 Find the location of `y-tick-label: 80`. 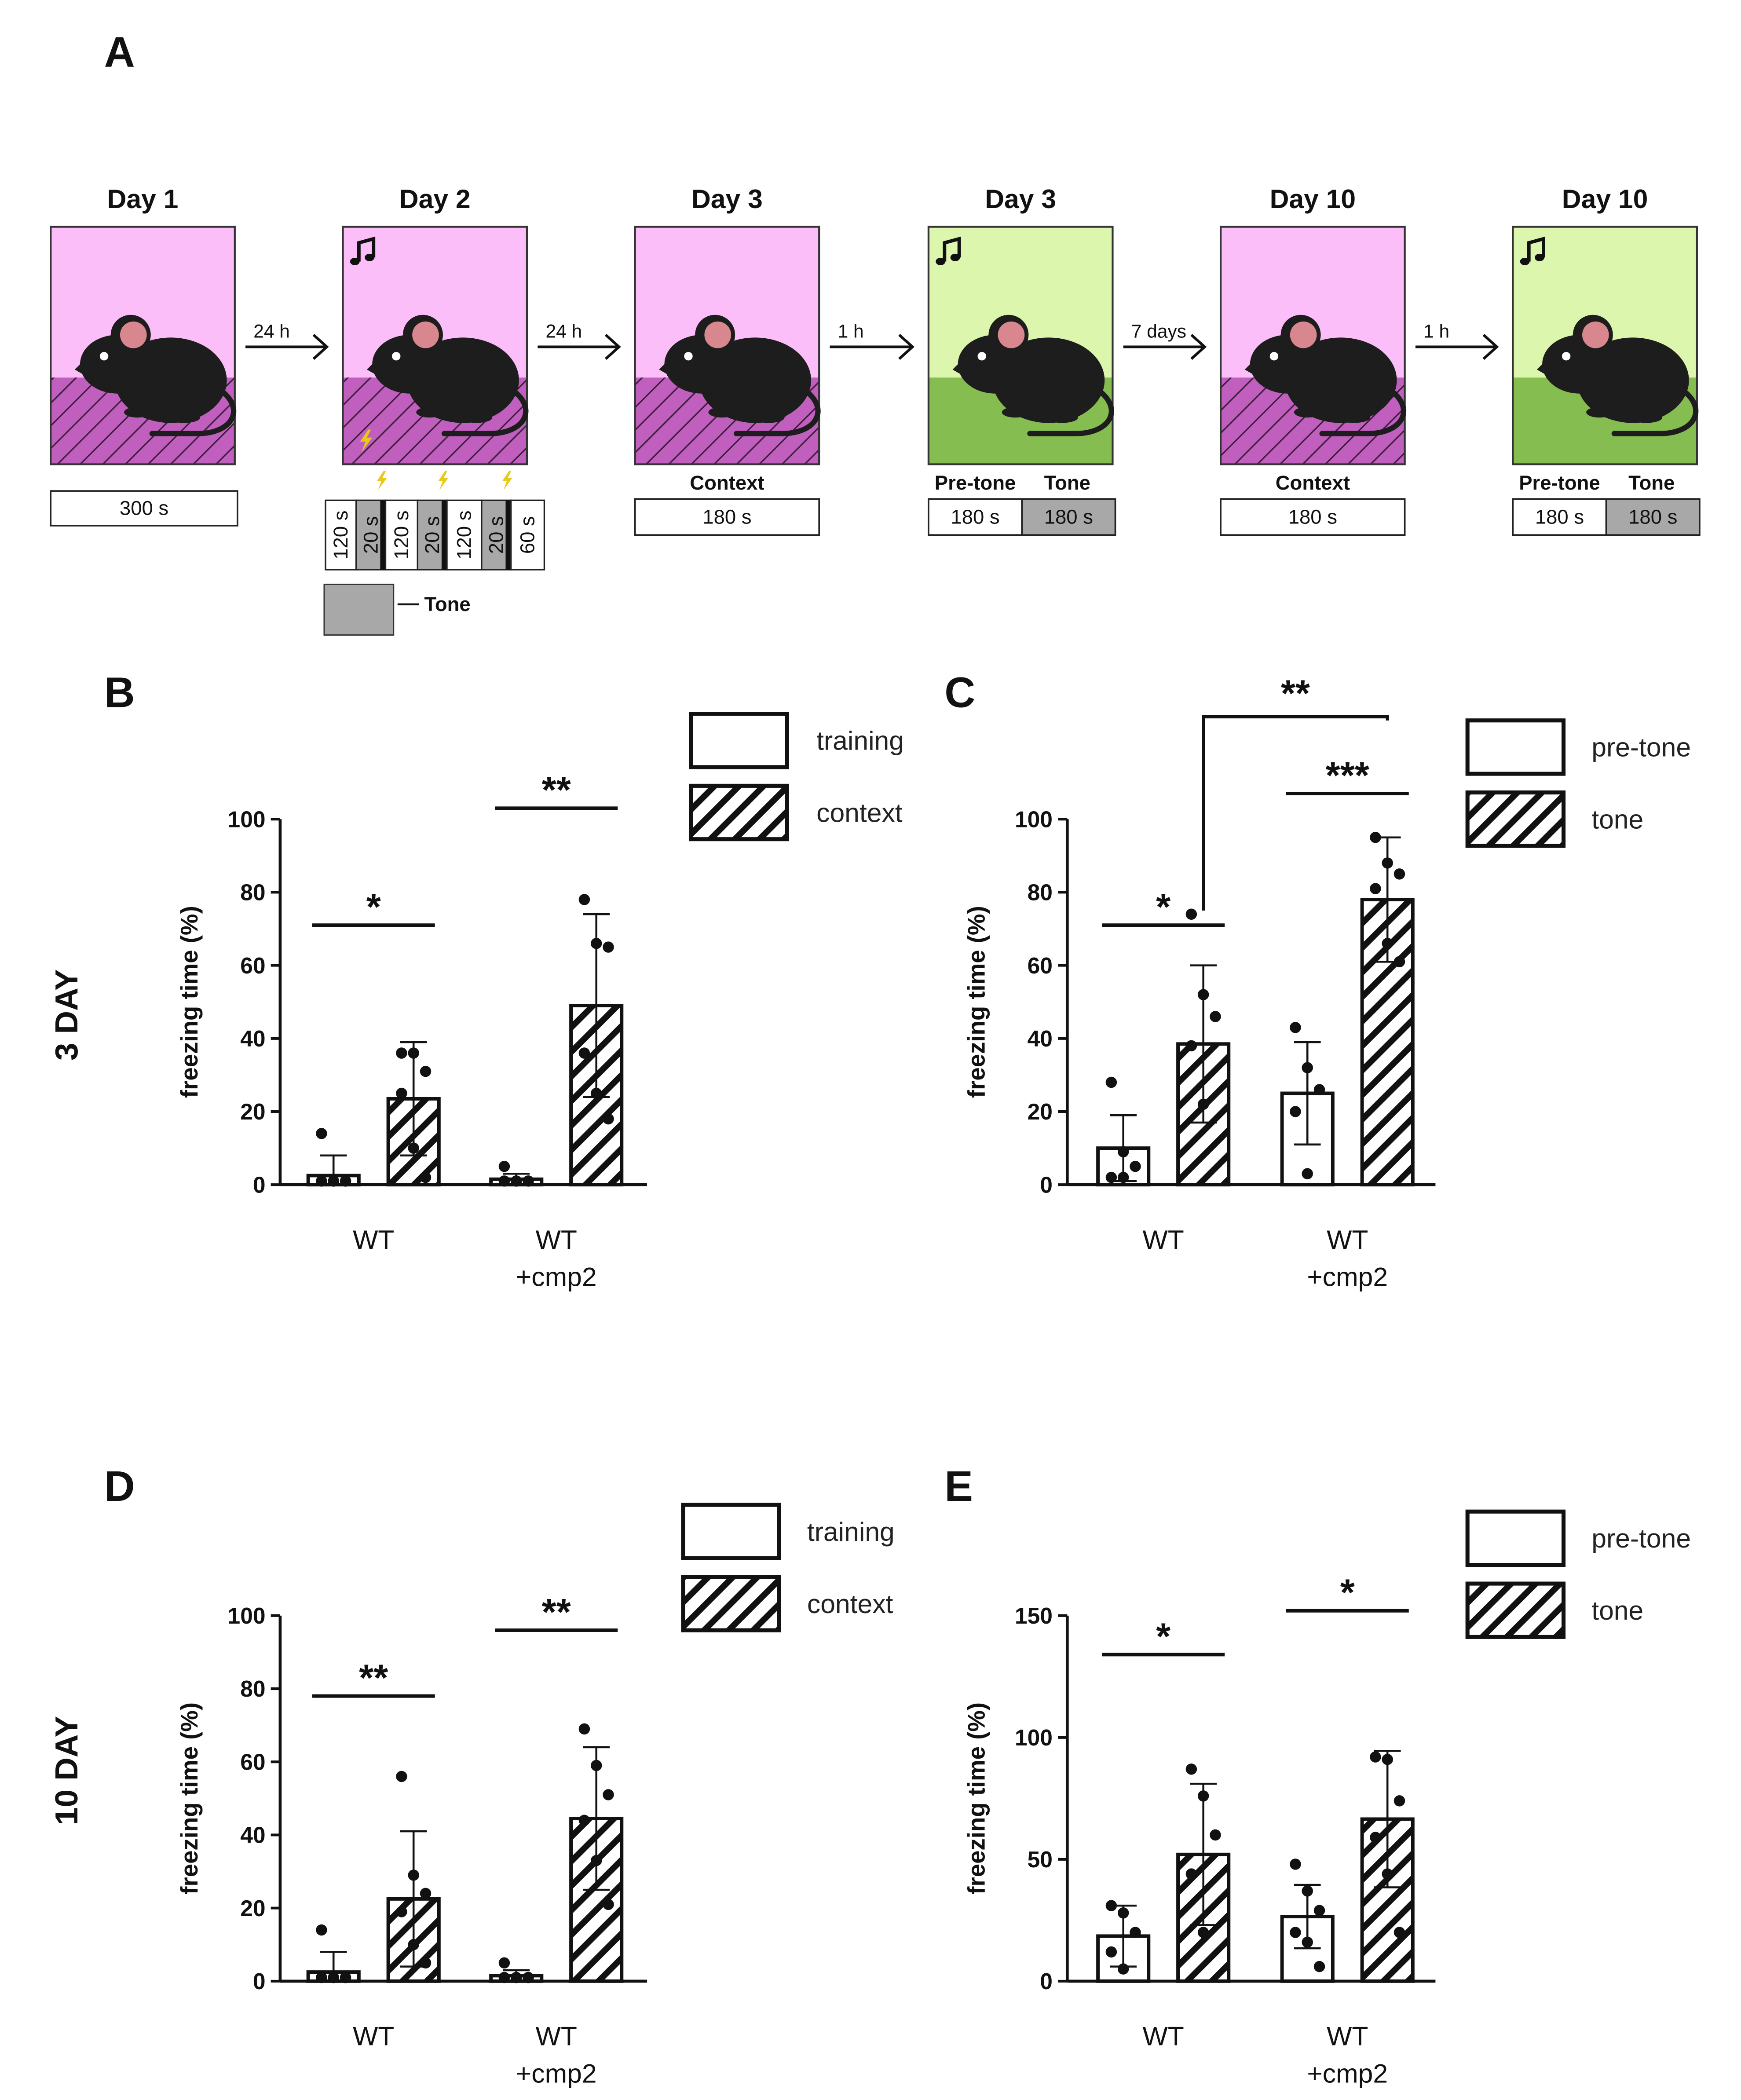

y-tick-label: 80 is located at coordinates (1040, 892).